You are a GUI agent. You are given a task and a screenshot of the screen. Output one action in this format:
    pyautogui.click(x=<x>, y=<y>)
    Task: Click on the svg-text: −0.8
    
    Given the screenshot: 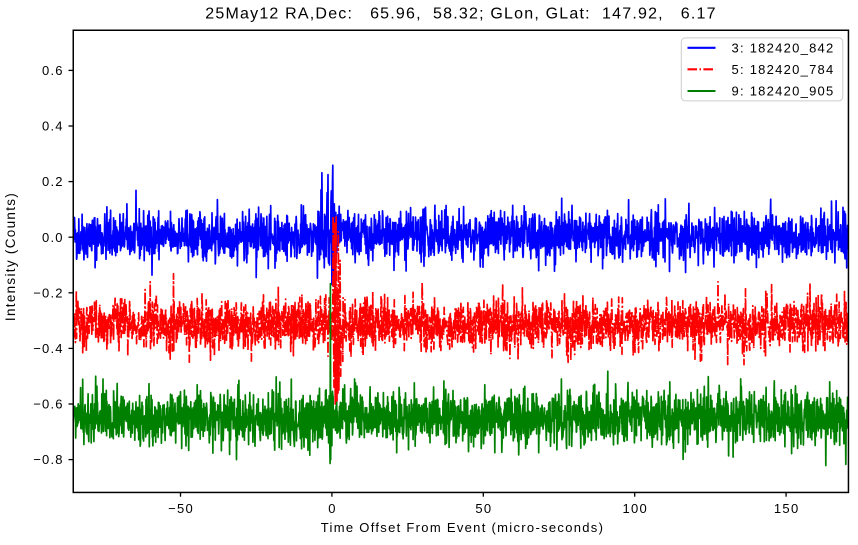 What is the action you would take?
    pyautogui.click(x=48, y=459)
    